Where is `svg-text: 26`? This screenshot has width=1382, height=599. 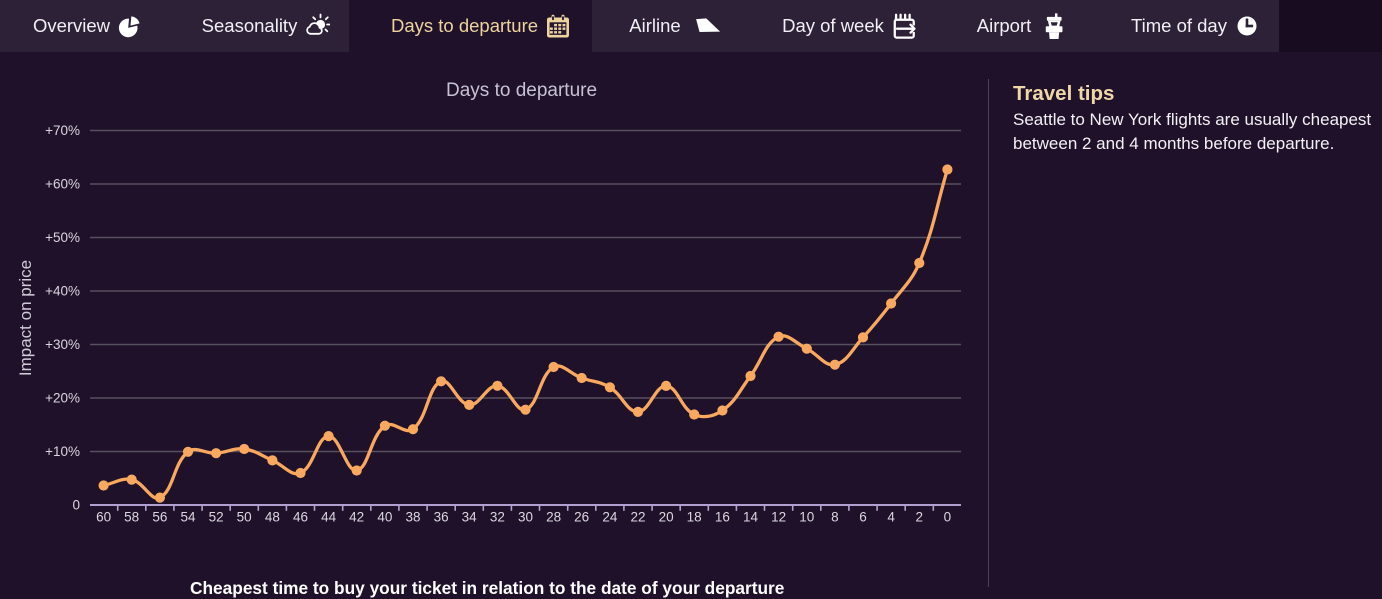
svg-text: 26 is located at coordinates (581, 517).